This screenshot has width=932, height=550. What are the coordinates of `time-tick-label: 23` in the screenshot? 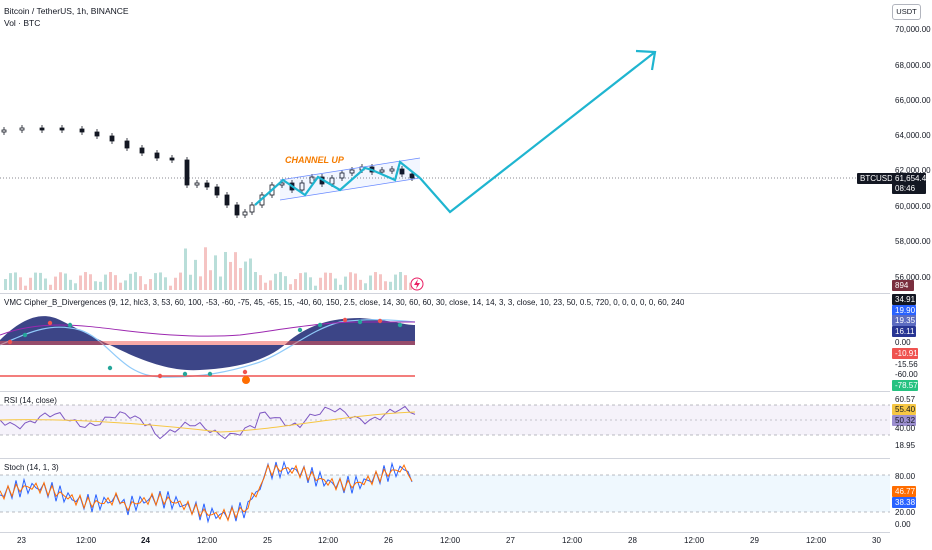 It's located at (21, 540).